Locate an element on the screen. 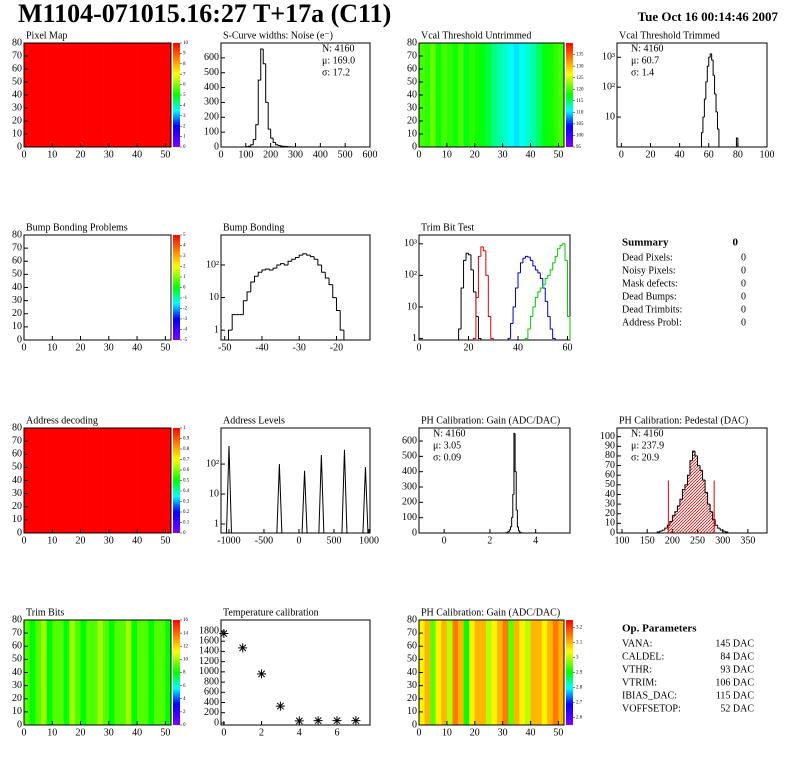  parameter-label: IBIAS_DAC: is located at coordinates (649, 695).